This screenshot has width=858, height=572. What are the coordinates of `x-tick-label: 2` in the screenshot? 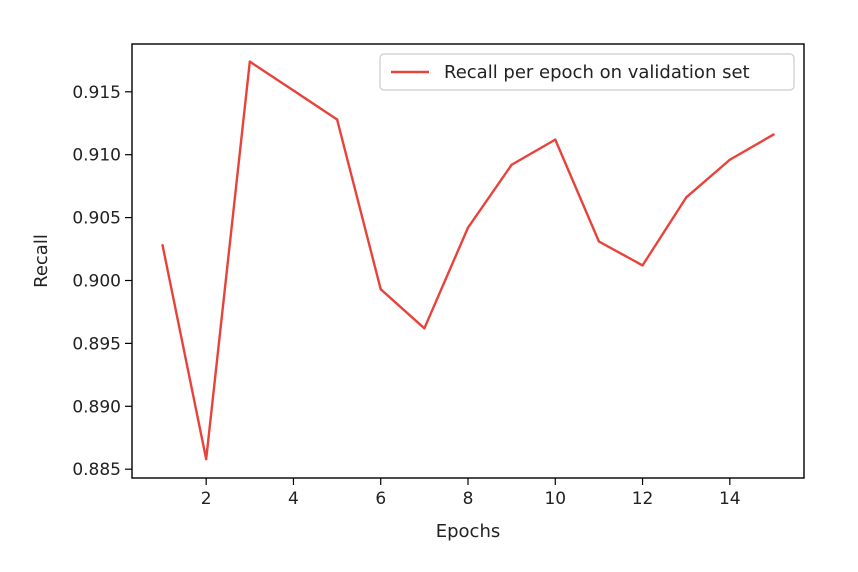 It's located at (206, 499).